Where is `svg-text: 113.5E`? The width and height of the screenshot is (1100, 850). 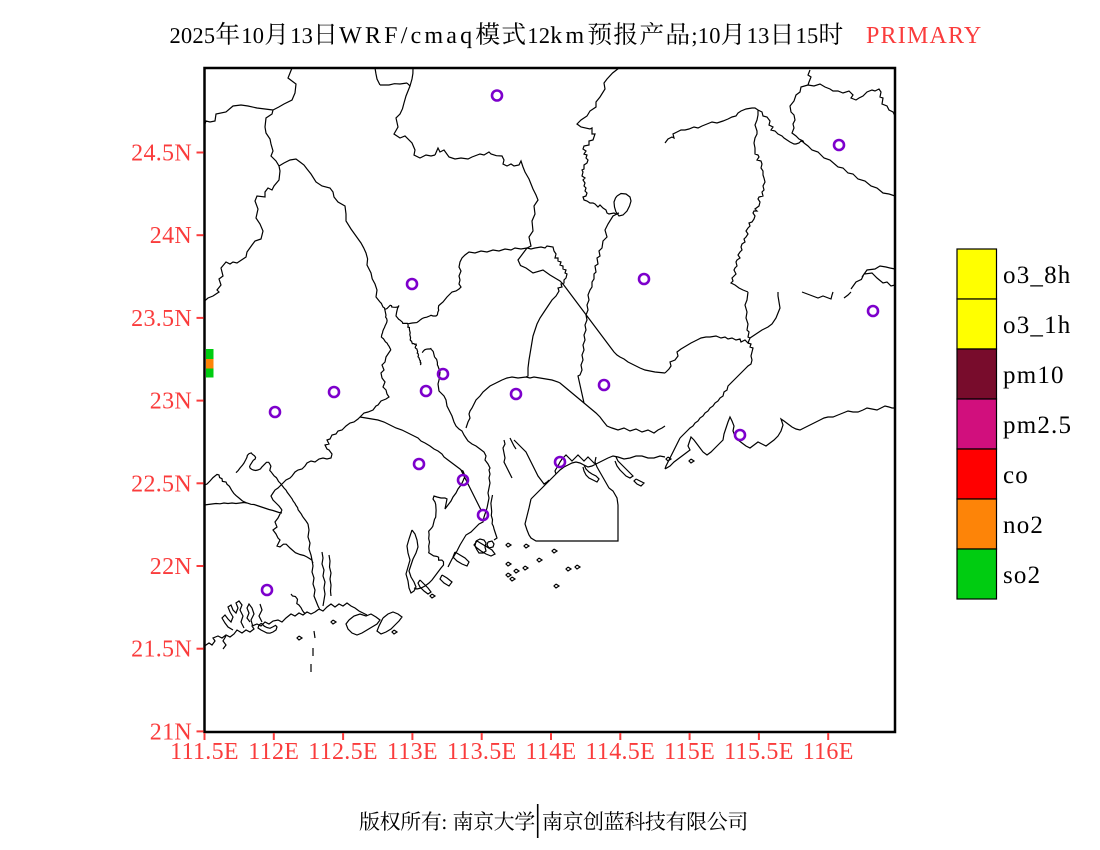 svg-text: 113.5E is located at coordinates (482, 752).